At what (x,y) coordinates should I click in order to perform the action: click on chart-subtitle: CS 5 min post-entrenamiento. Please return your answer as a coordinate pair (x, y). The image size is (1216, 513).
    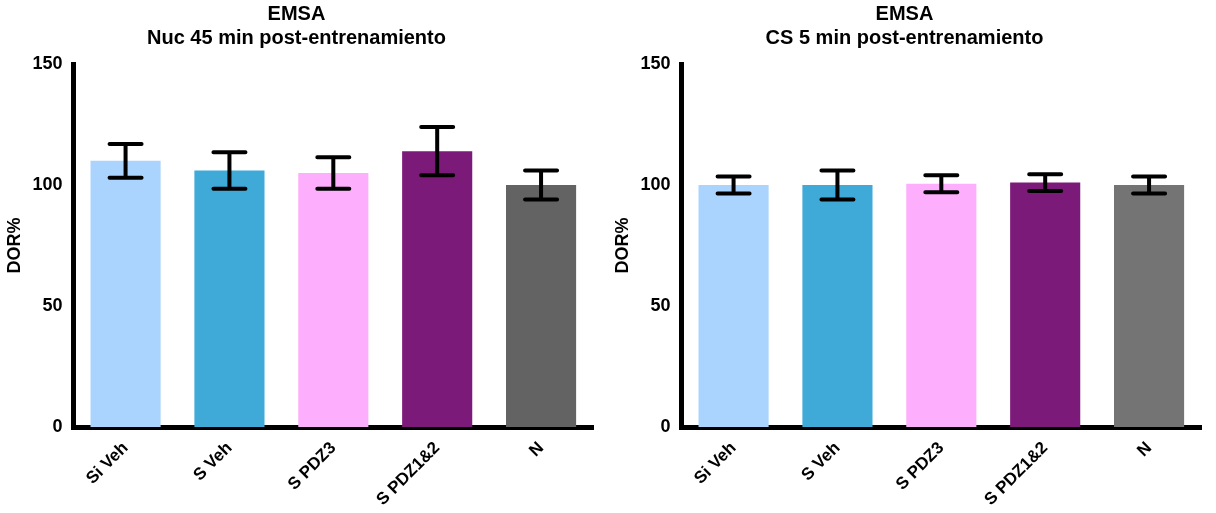
    Looking at the image, I should click on (904, 36).